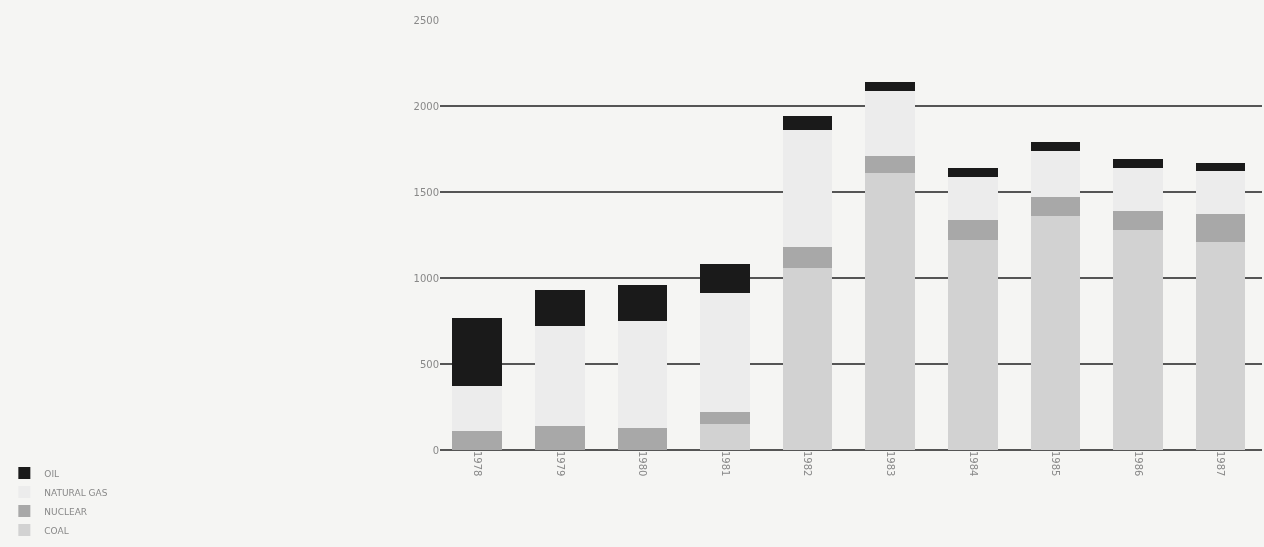  I want to click on y-tick-label: 2000, so click(426, 106).